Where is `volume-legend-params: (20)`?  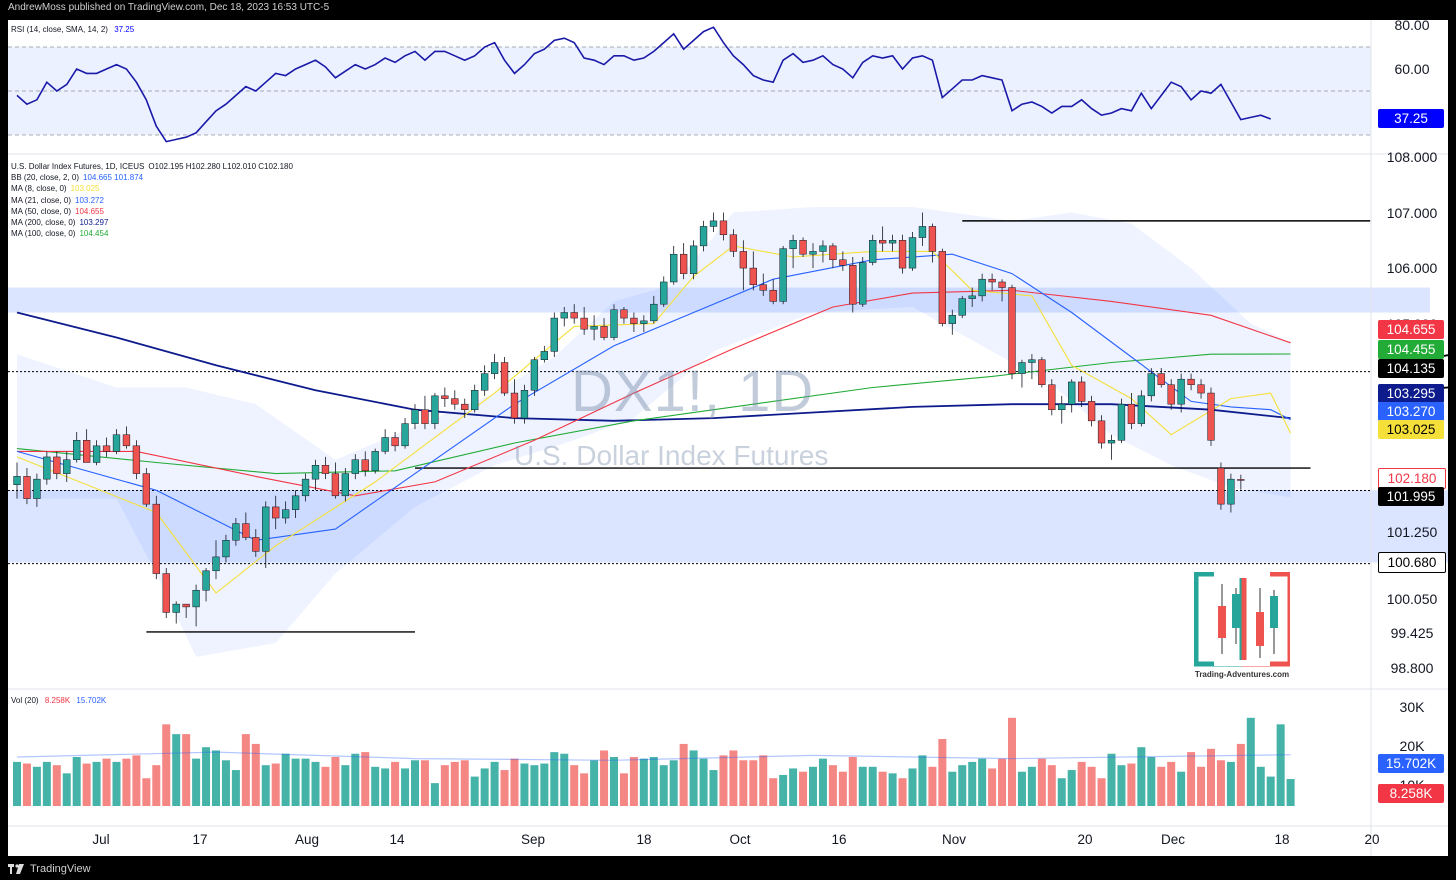 volume-legend-params: (20) is located at coordinates (31, 700).